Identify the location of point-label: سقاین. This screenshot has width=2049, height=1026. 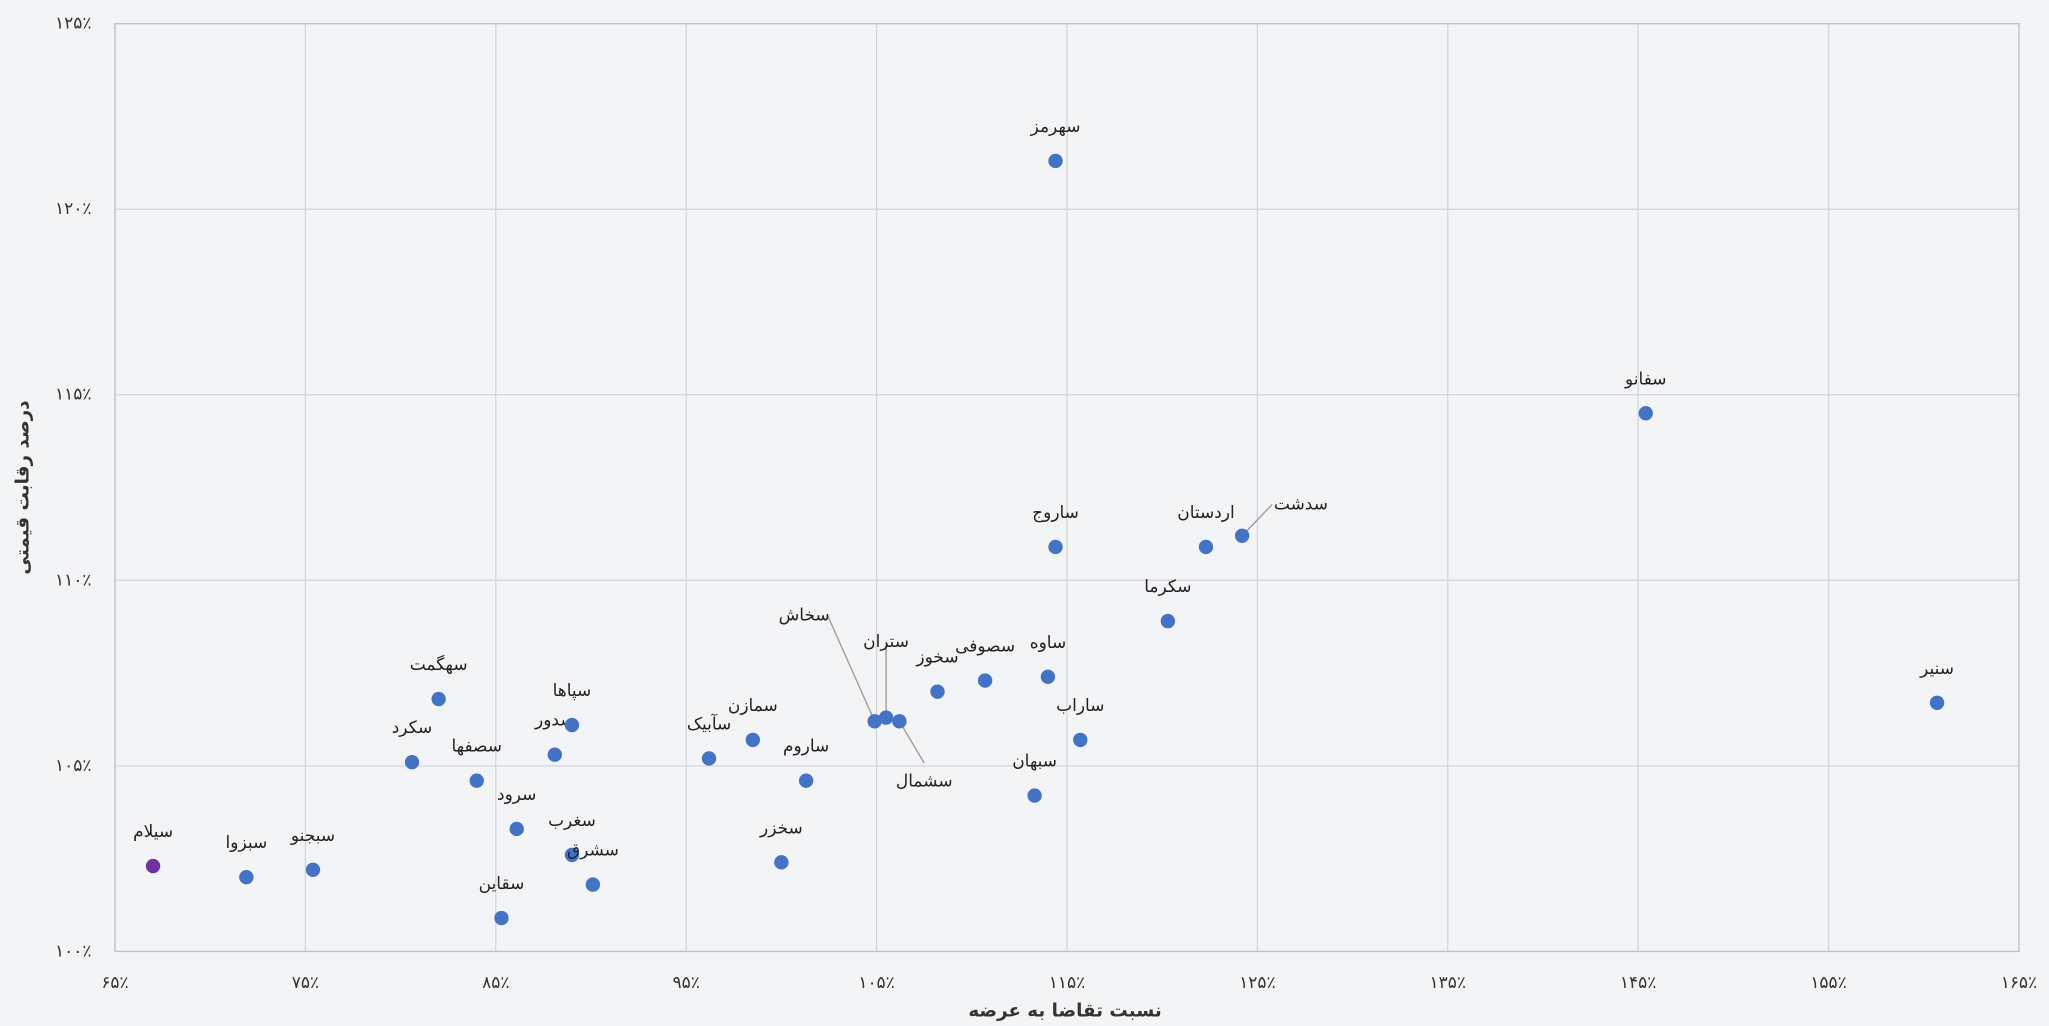
(502, 884).